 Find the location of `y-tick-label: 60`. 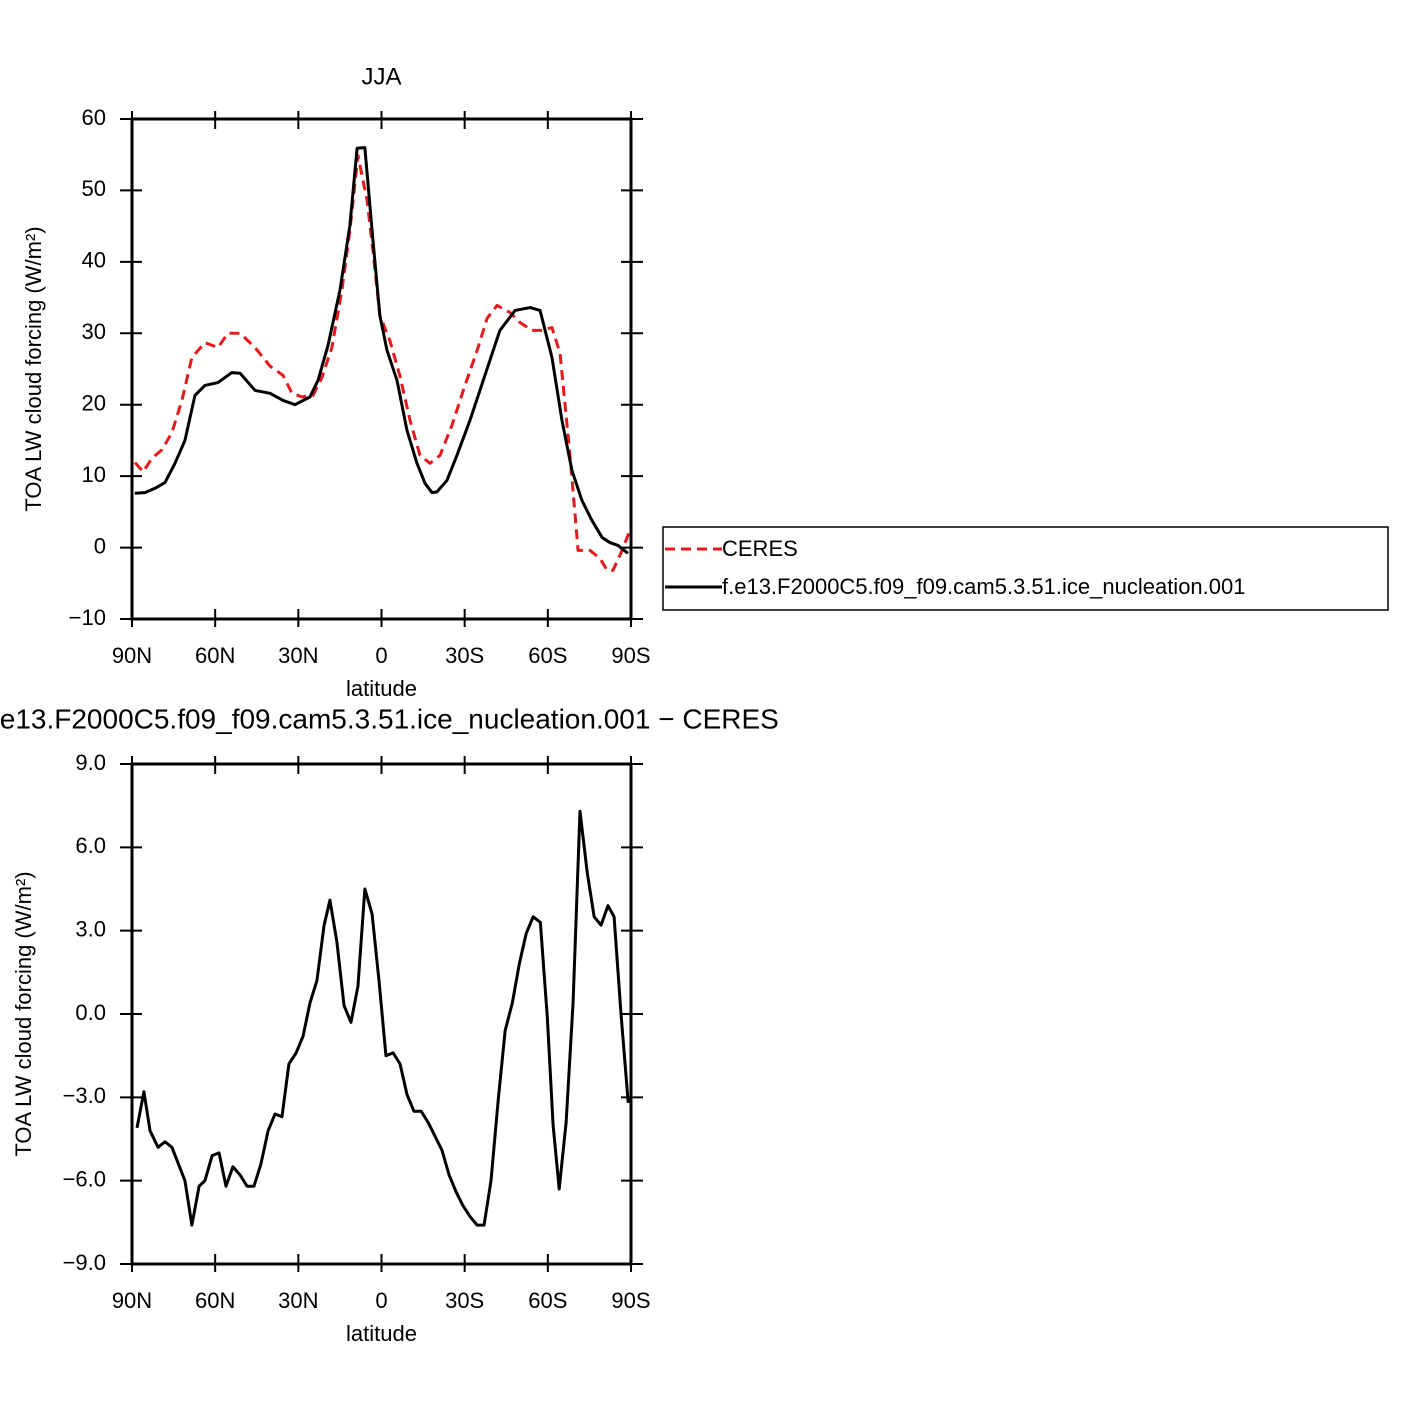

y-tick-label: 60 is located at coordinates (94, 117).